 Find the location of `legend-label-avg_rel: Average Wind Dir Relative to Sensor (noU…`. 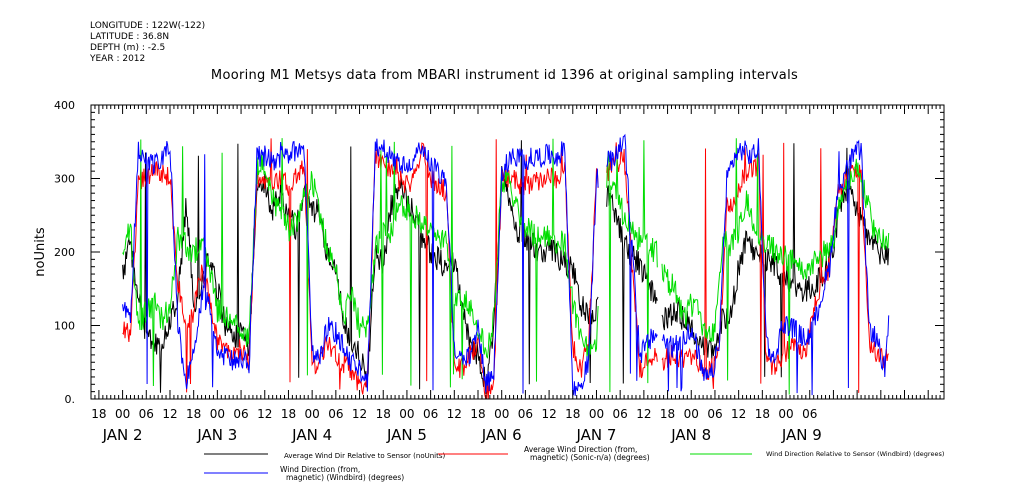

legend-label-avg_rel: Average Wind Dir Relative to Sensor (noU… is located at coordinates (364, 456).